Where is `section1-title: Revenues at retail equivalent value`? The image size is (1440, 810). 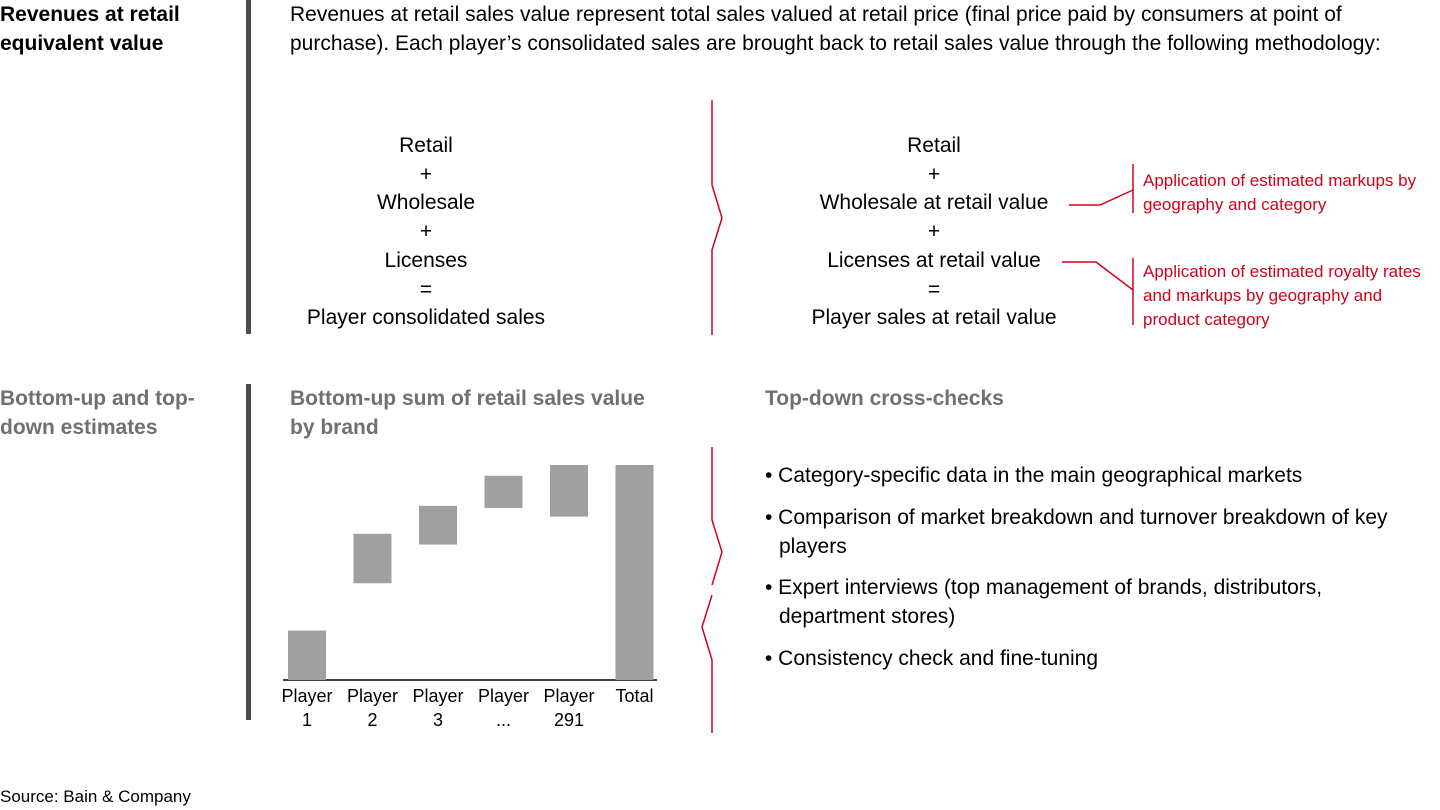
section1-title: Revenues at retail equivalent value is located at coordinates (90, 29).